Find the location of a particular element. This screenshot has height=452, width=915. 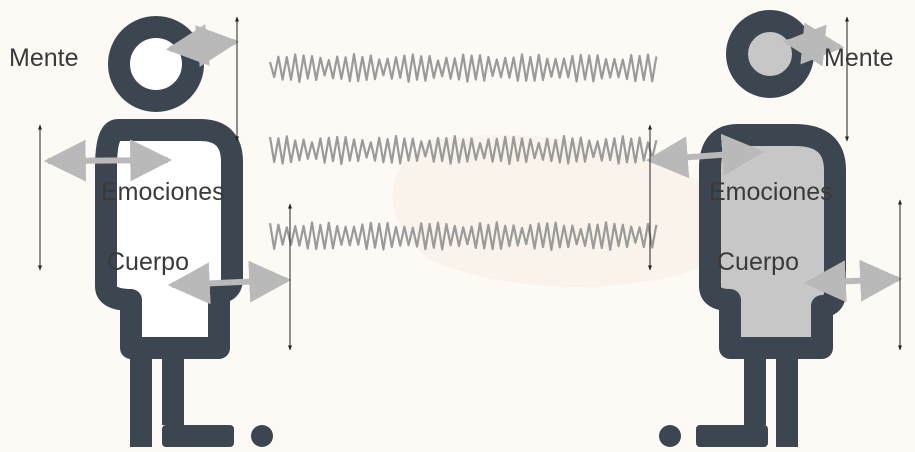

right-mind-label: Mente is located at coordinates (859, 58).